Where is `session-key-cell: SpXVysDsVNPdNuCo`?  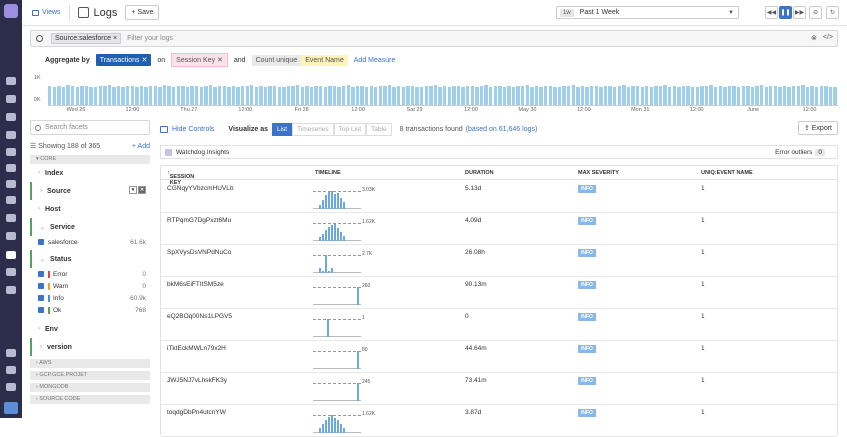 session-key-cell: SpXVysDsVNPdNuCo is located at coordinates (199, 252).